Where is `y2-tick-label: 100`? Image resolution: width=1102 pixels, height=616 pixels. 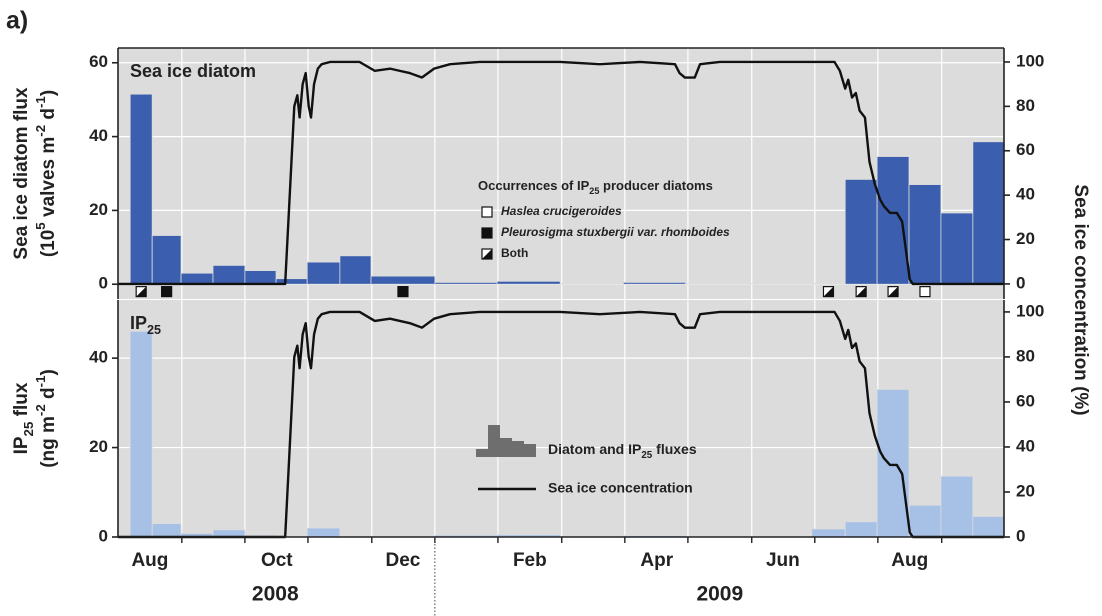 y2-tick-label: 100 is located at coordinates (1030, 310).